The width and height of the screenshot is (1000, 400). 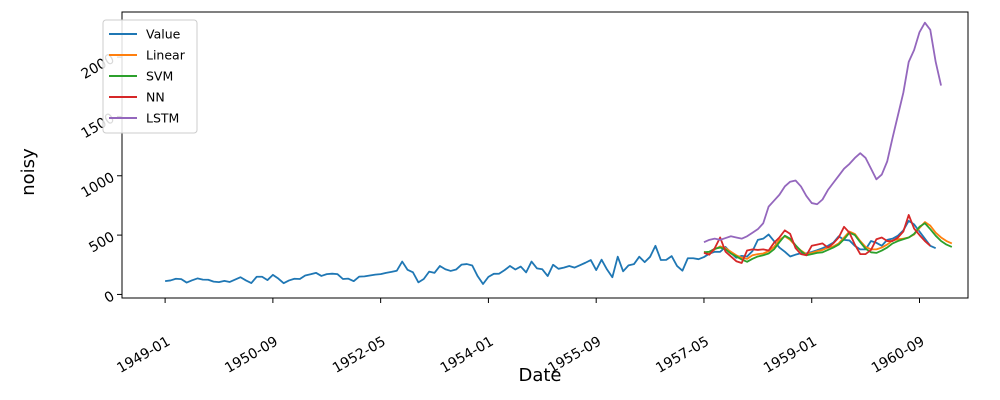 What do you see at coordinates (359, 355) in the screenshot?
I see `x-tick-label: 1952-05` at bounding box center [359, 355].